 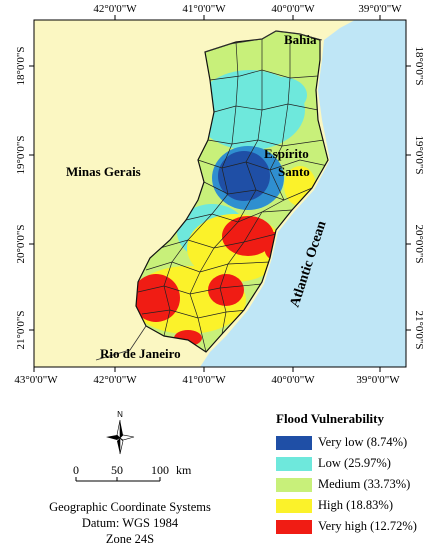 What do you see at coordinates (363, 442) in the screenshot?
I see `legend-label-very-low: Very low (8.74%)` at bounding box center [363, 442].